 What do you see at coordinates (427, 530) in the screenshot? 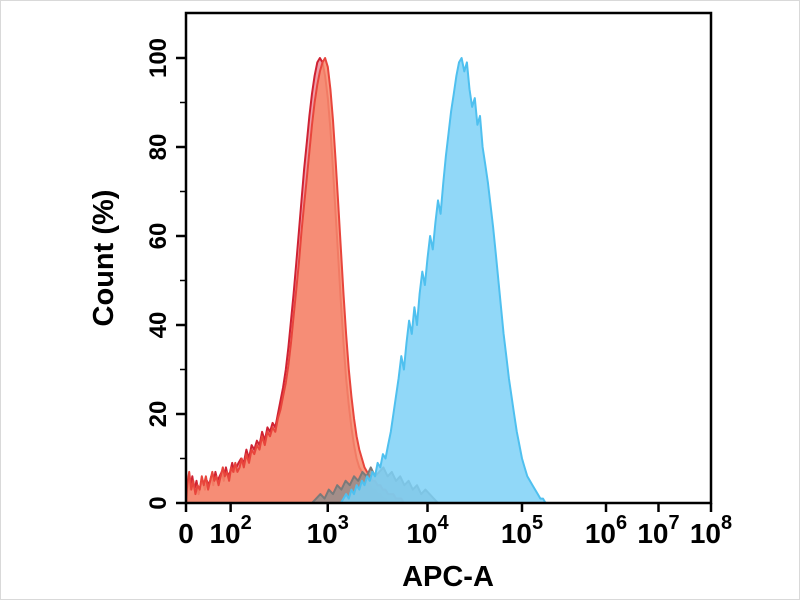
I see `x-tick-label: 10⁴` at bounding box center [427, 530].